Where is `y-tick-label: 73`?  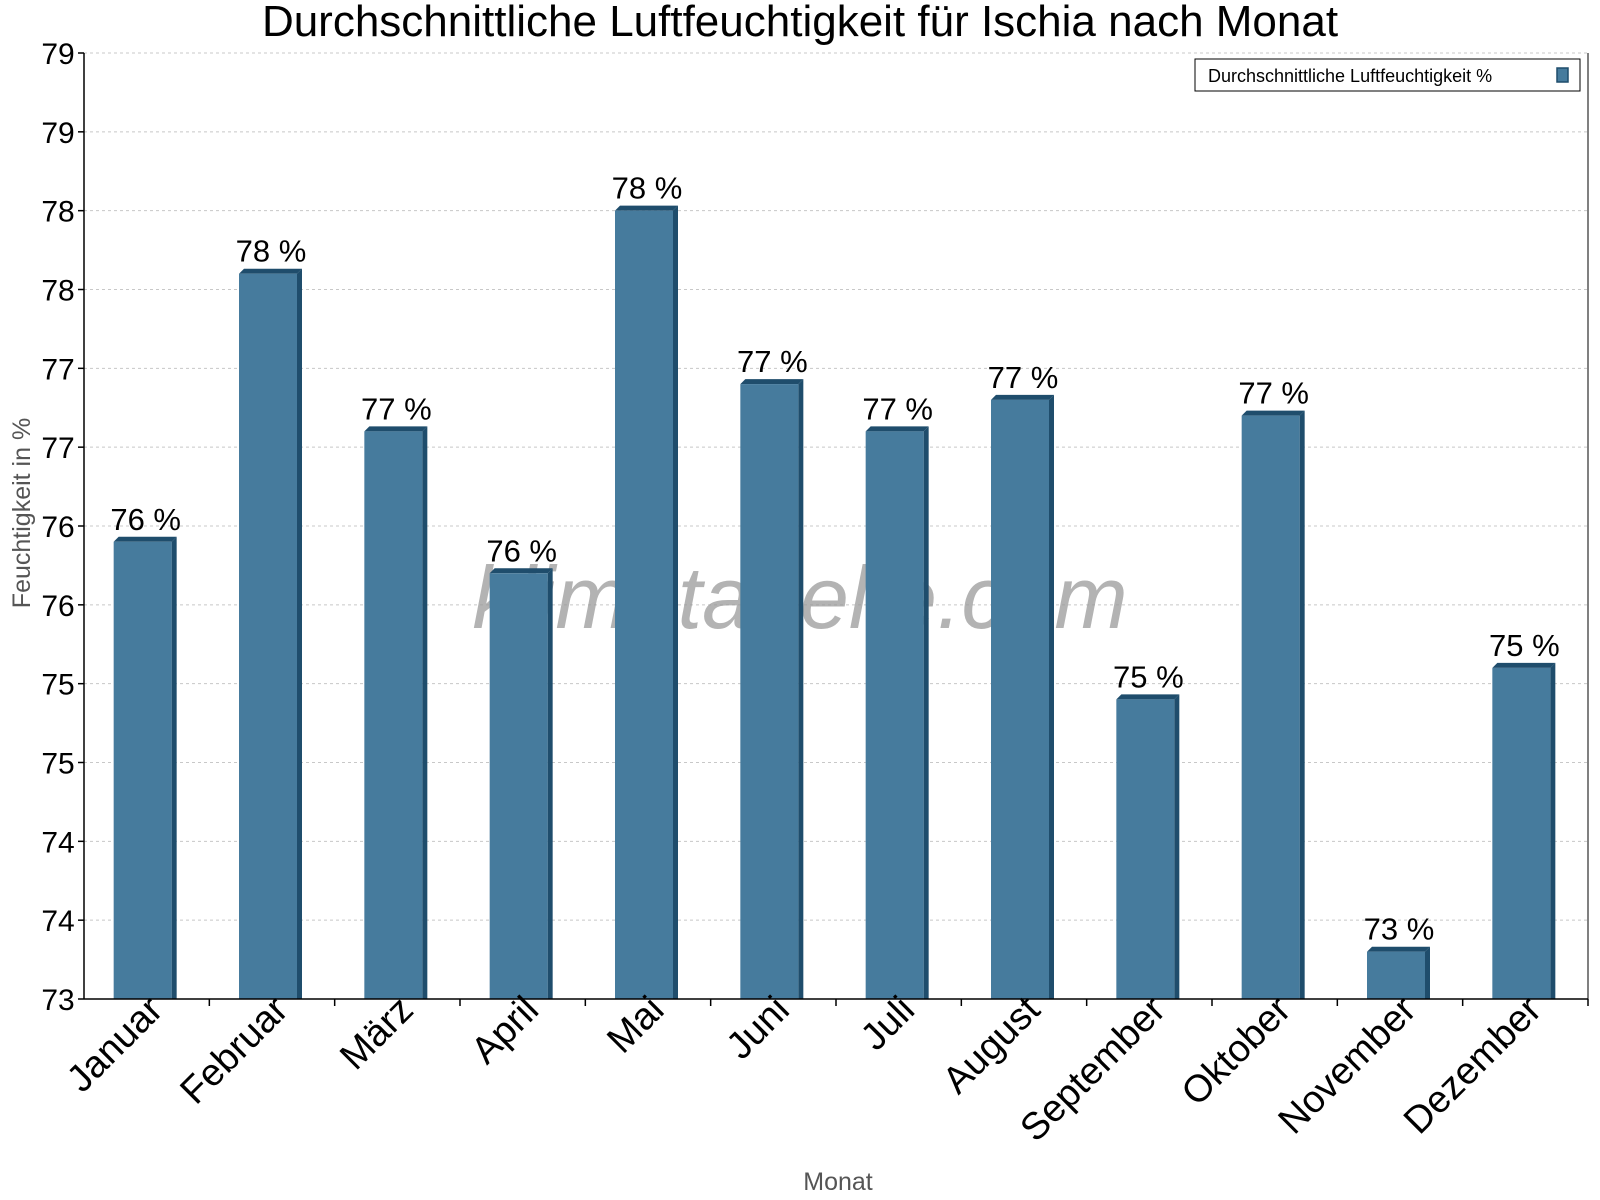
y-tick-label: 73 is located at coordinates (57, 1000).